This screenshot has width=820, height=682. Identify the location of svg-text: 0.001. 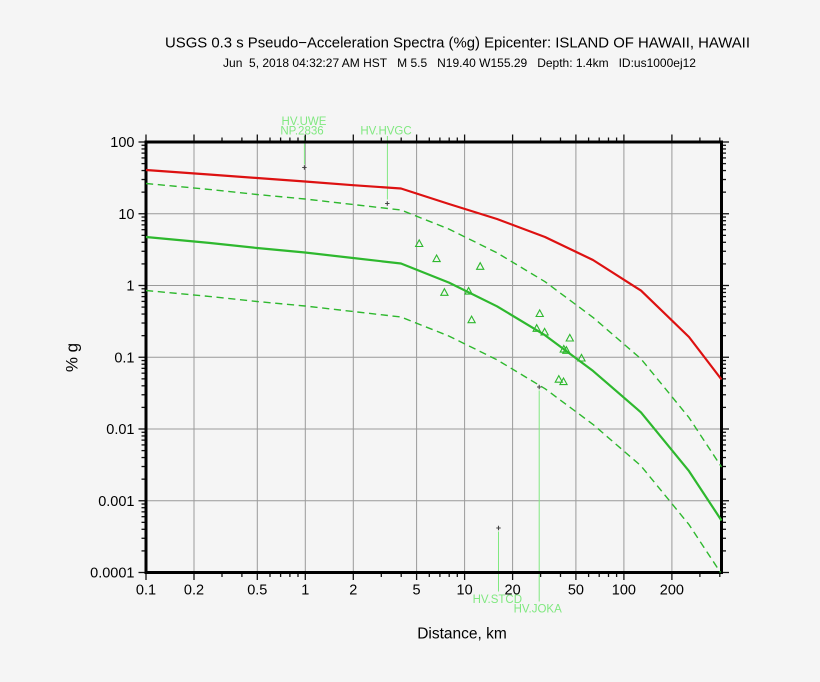
(116, 502).